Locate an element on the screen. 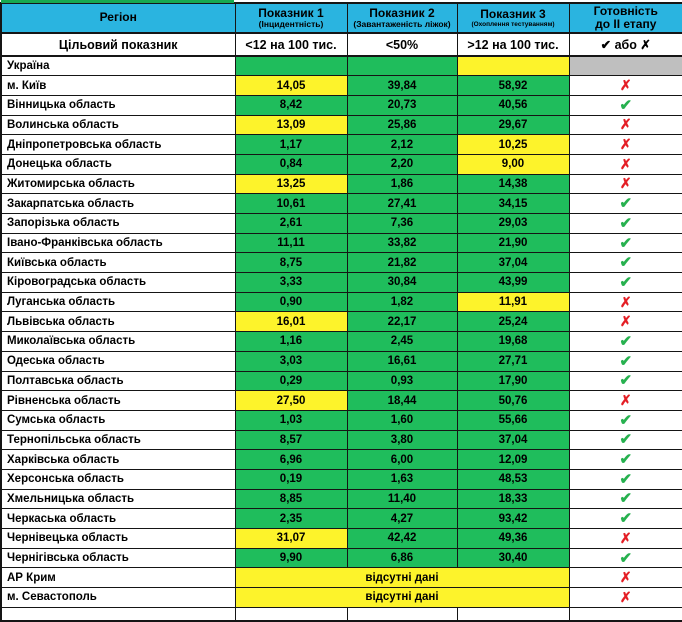 The height and width of the screenshot is (622, 682). region-name-cell: Херсонська область is located at coordinates (118, 479).